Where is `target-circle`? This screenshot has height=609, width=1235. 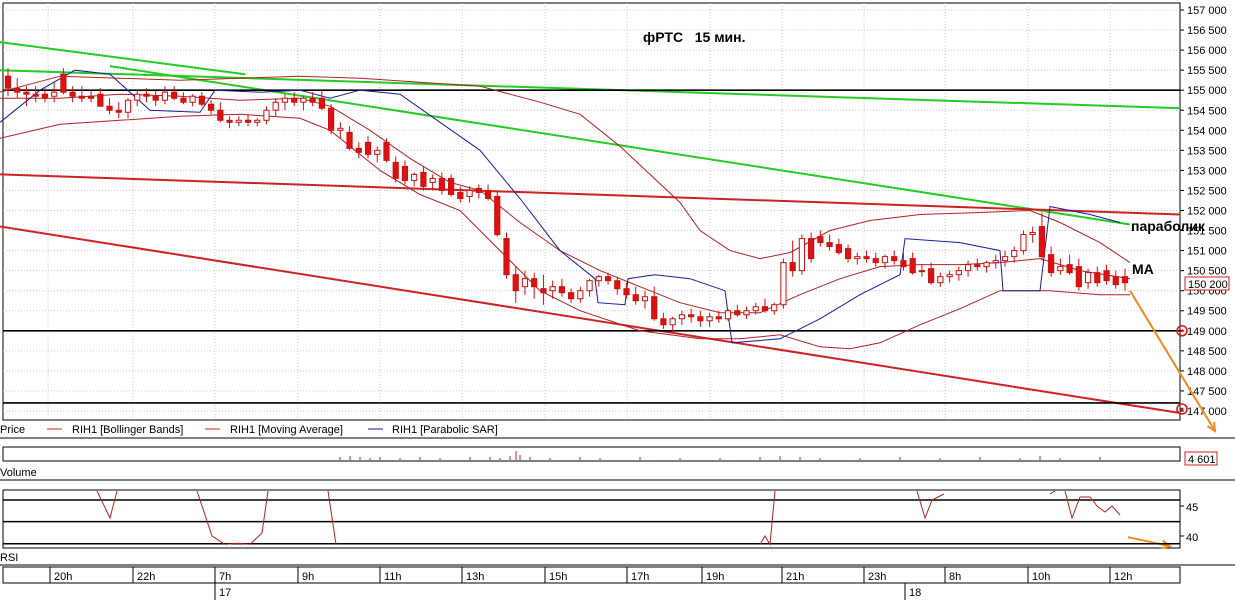 target-circle is located at coordinates (1182, 331).